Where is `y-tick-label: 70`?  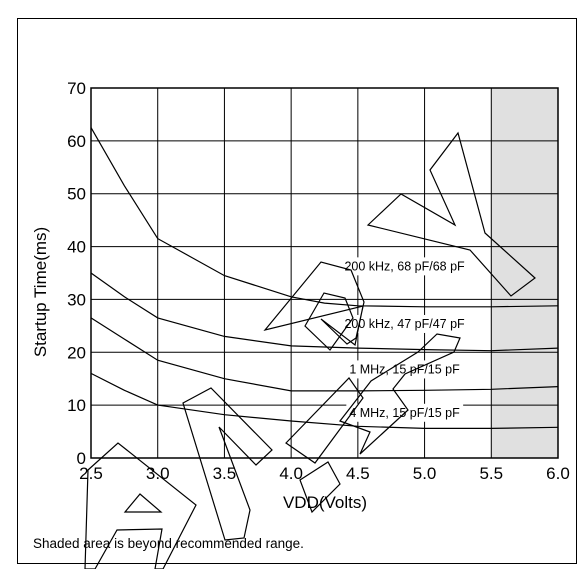
y-tick-label: 70 is located at coordinates (76, 88).